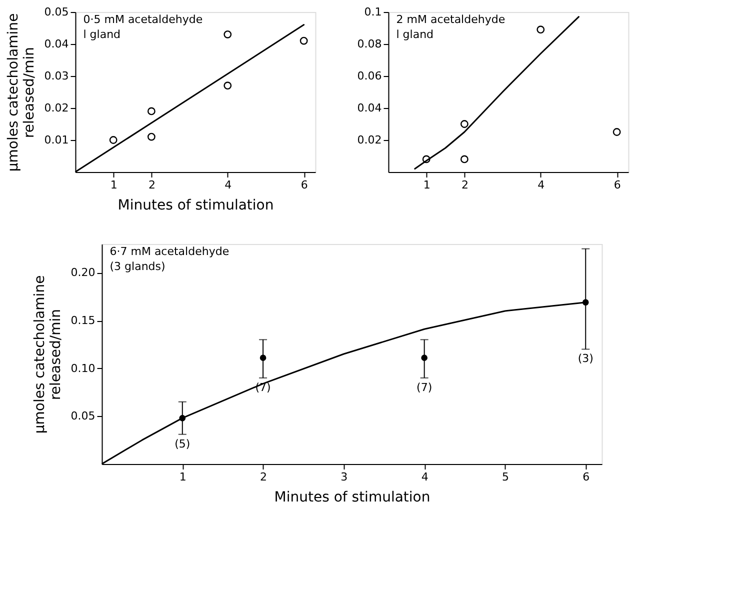  What do you see at coordinates (138, 266) in the screenshot?
I see `annotation: (3 glands)` at bounding box center [138, 266].